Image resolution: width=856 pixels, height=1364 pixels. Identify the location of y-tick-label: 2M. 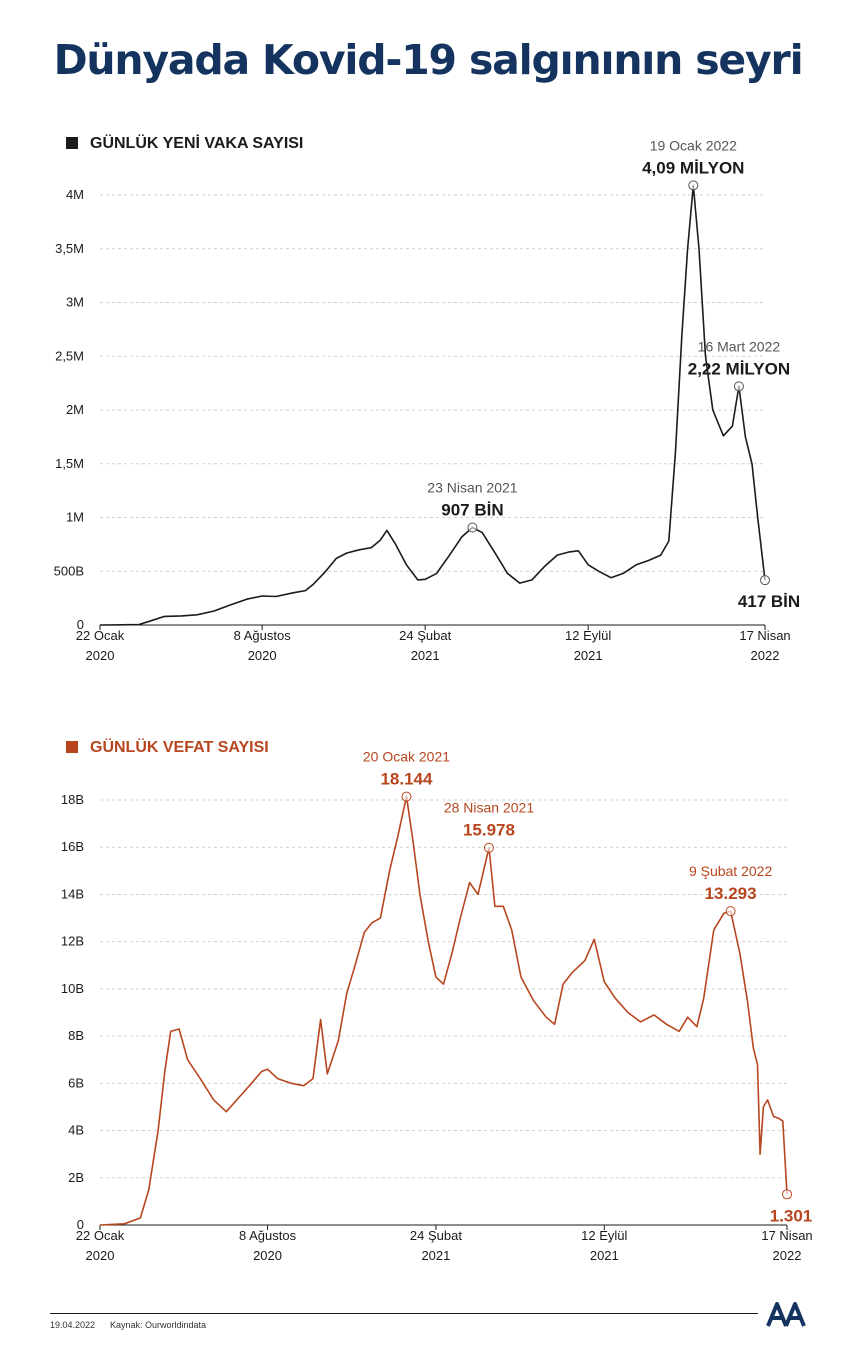
(75, 409).